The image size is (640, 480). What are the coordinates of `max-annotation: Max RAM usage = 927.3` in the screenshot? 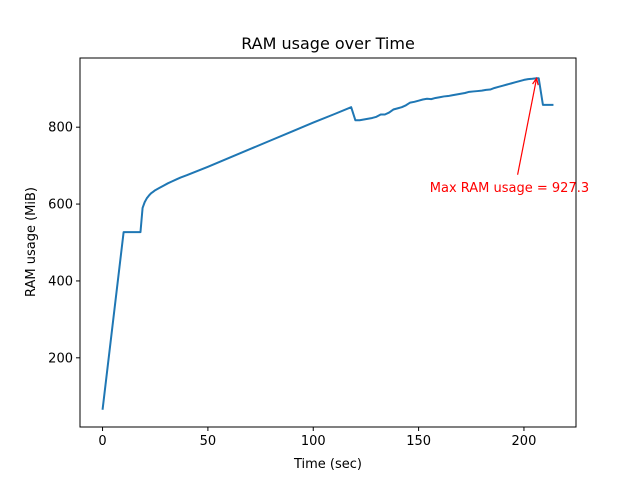 It's located at (509, 136).